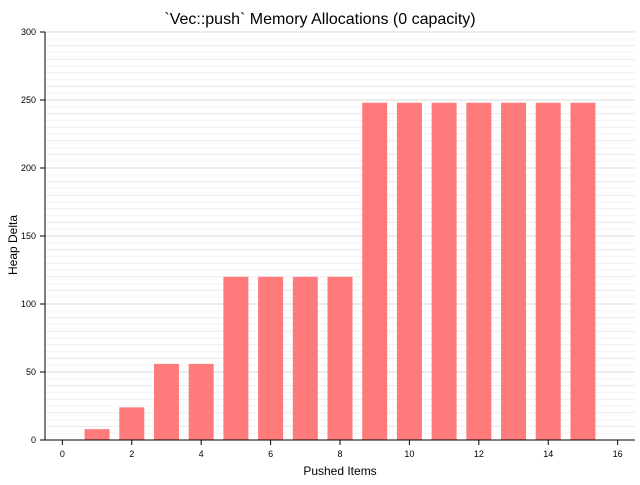 This screenshot has height=485, width=640. Describe the element at coordinates (131, 454) in the screenshot. I see `x-tick-label: 2` at that location.